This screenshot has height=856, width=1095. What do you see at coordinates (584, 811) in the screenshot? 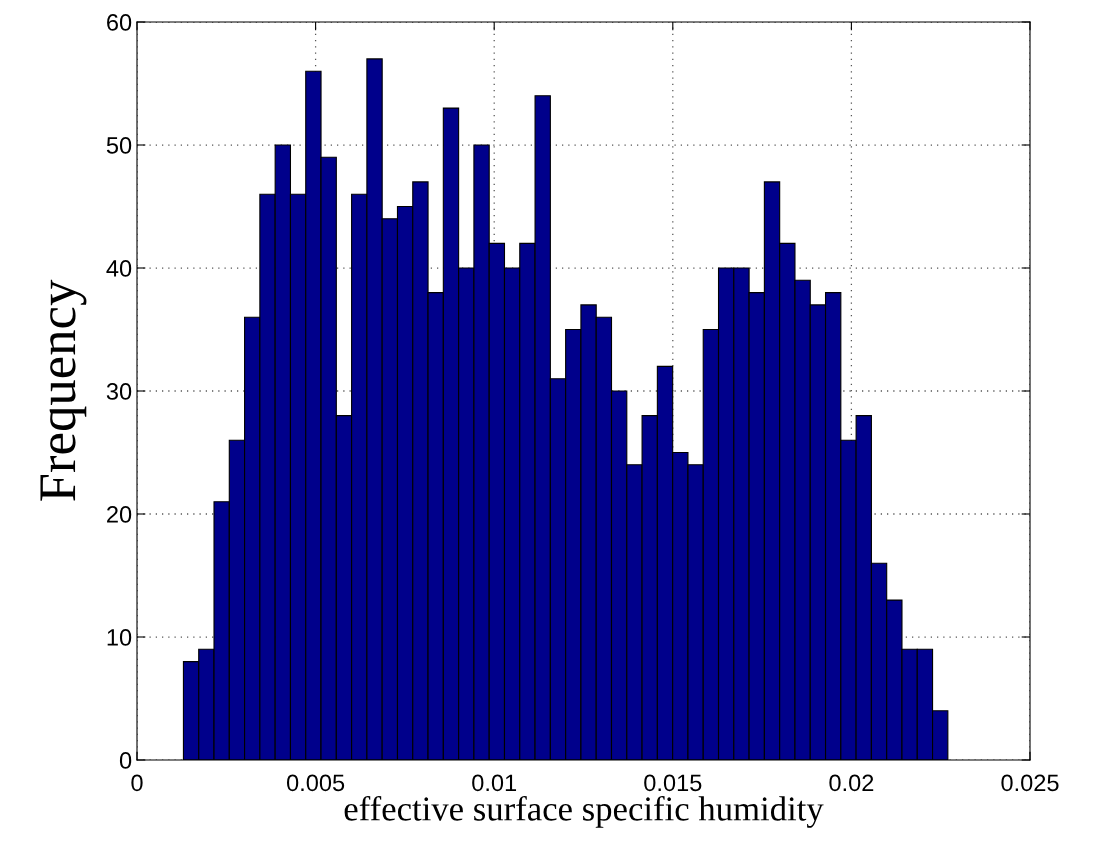
I see `x-axis-title: effective surface specific humidity` at bounding box center [584, 811].